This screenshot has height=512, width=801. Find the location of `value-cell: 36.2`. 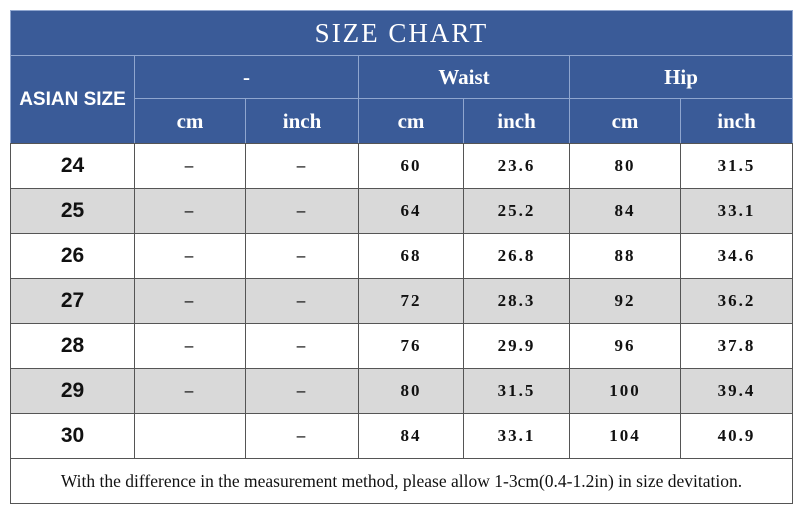

value-cell: 36.2 is located at coordinates (736, 301).